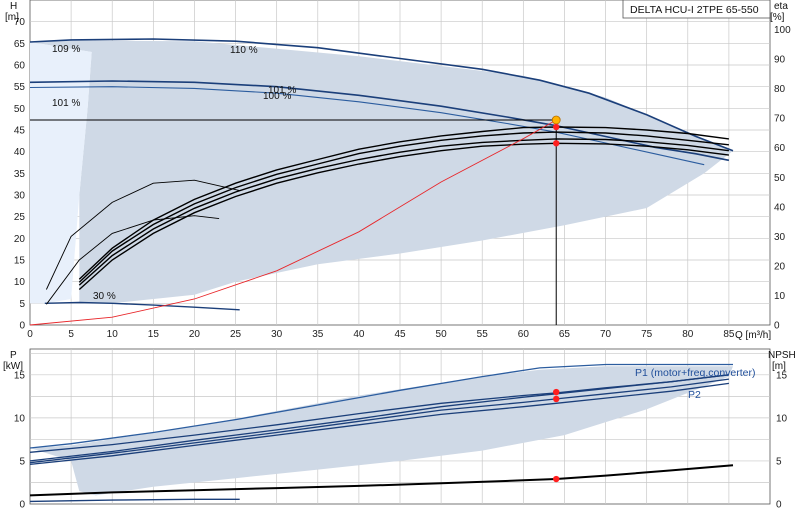 The width and height of the screenshot is (800, 520). Describe the element at coordinates (20, 44) in the screenshot. I see `y-tick-label: 65` at that location.